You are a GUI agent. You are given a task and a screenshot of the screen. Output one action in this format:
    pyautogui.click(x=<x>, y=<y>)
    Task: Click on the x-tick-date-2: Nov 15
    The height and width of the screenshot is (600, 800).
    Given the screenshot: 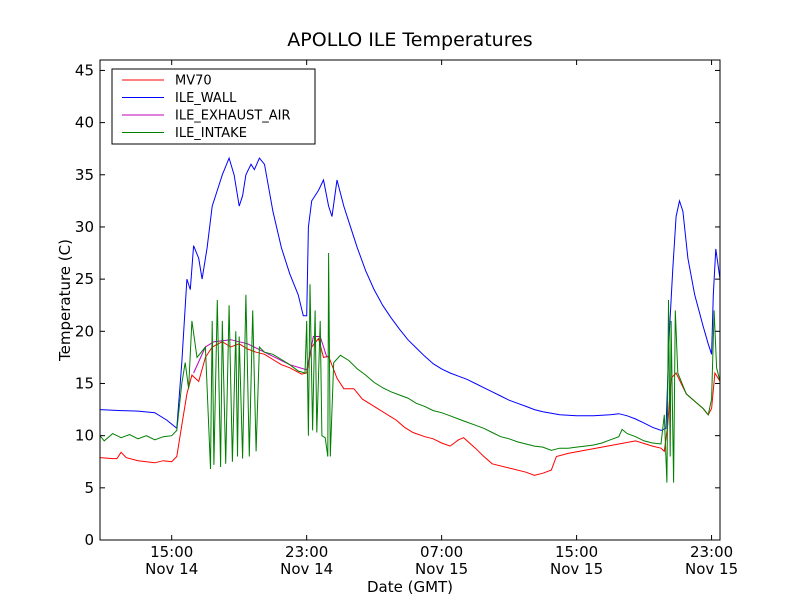 What is the action you would take?
    pyautogui.click(x=441, y=569)
    